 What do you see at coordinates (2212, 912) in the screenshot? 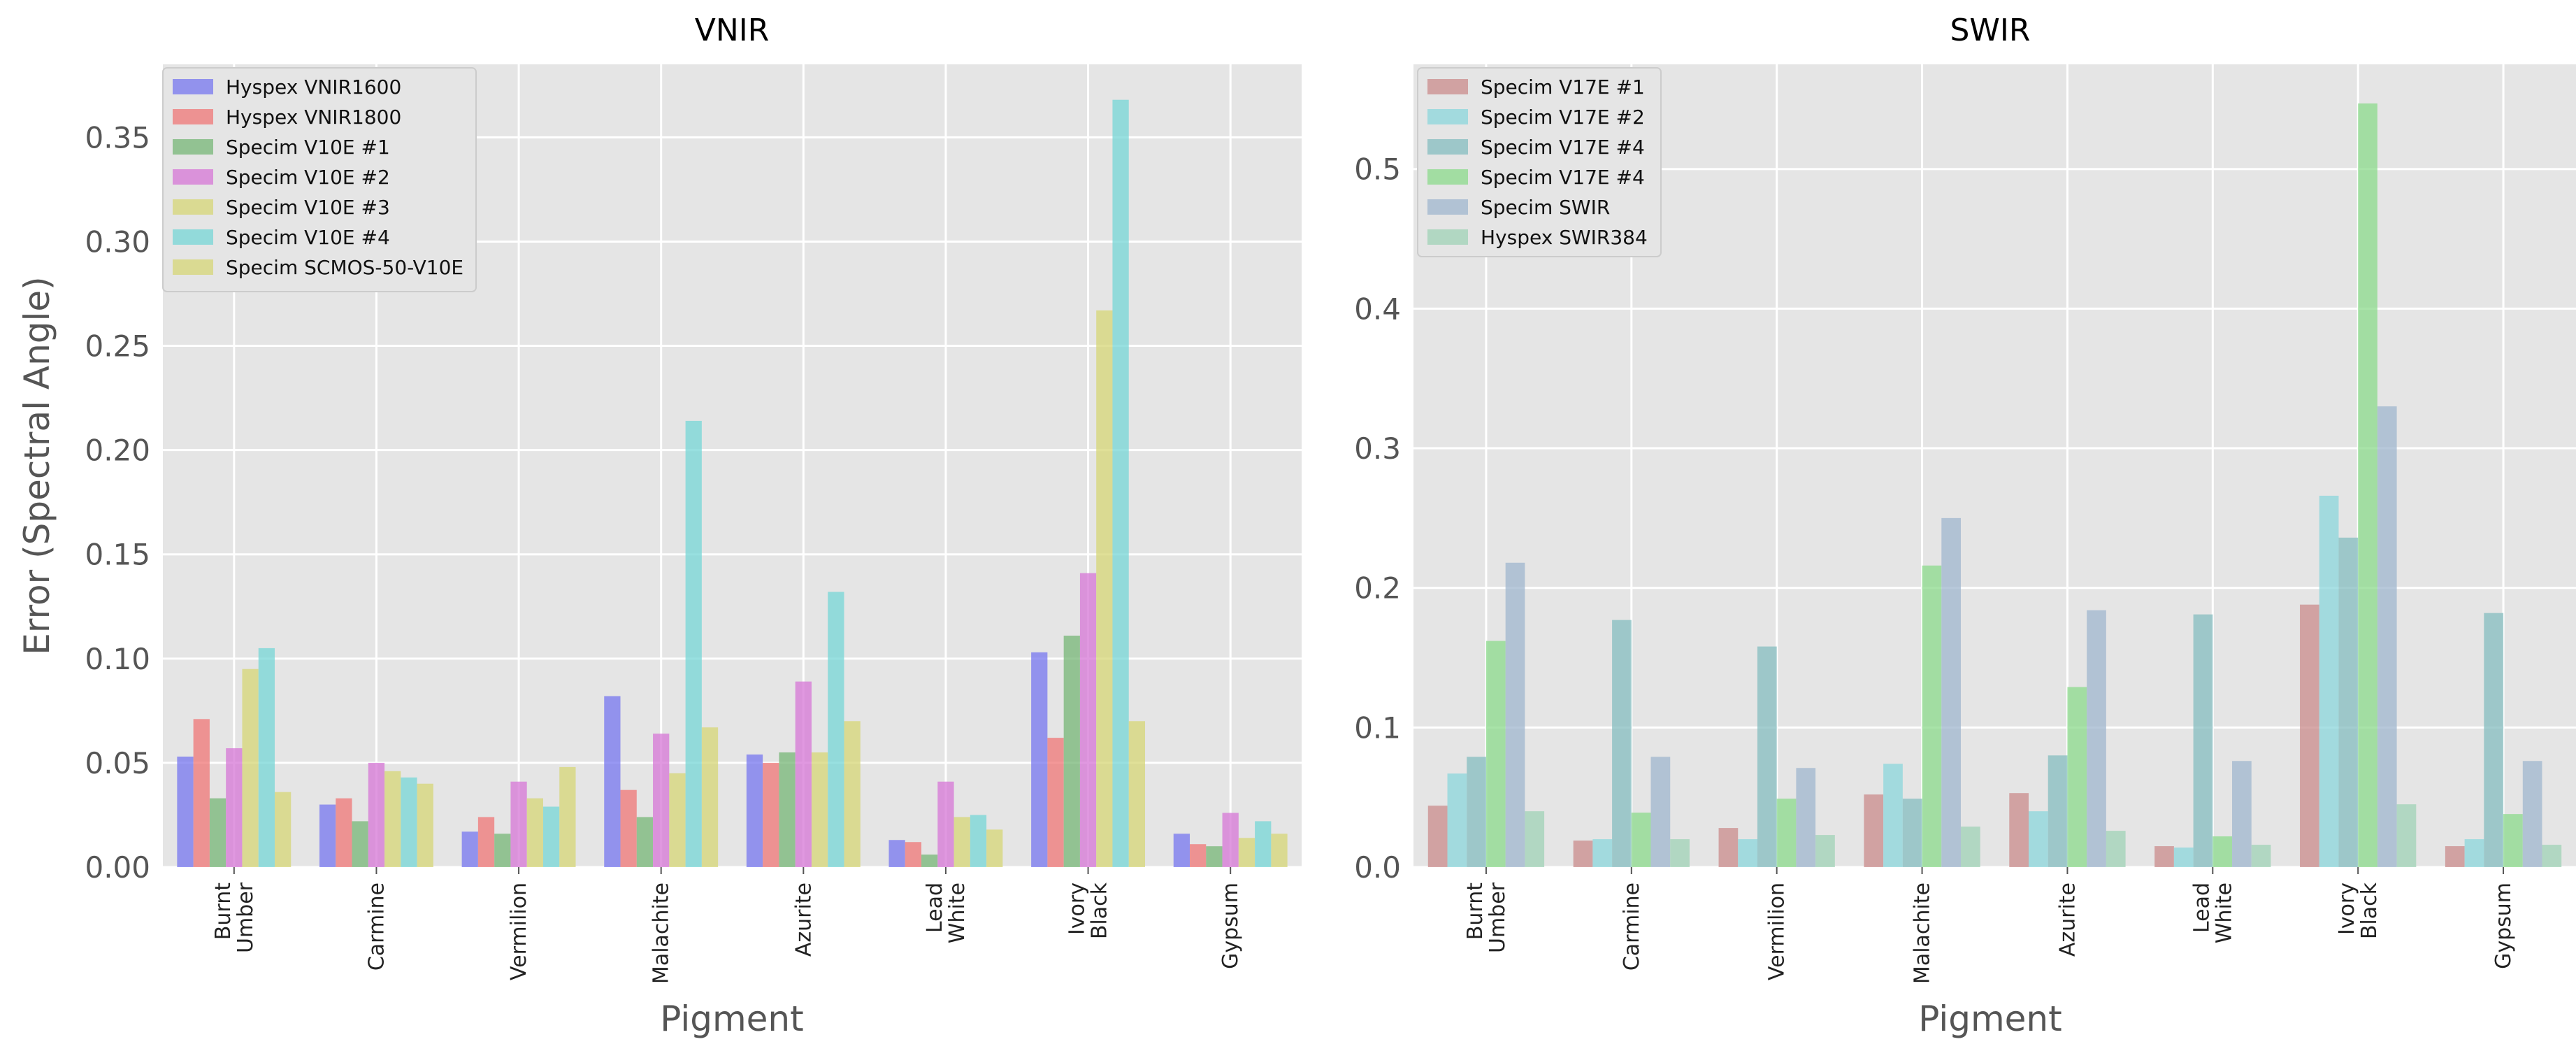
I see `swir-x-tick-label: LeadWhite` at bounding box center [2212, 912].